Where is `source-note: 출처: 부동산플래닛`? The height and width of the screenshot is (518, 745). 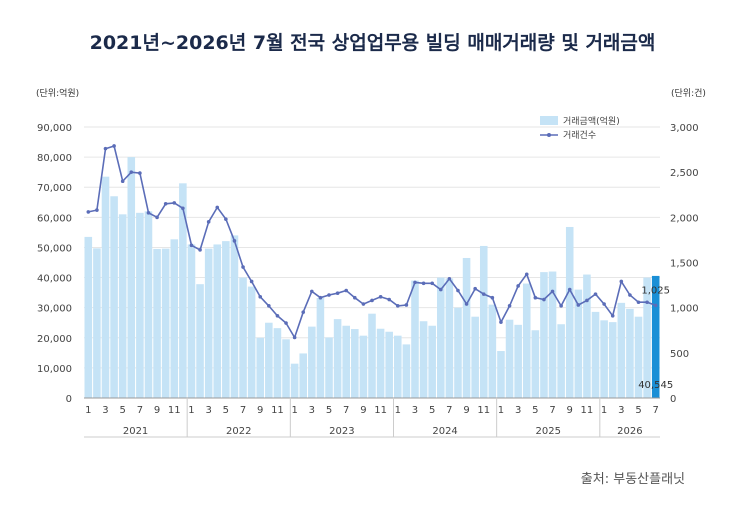
source-note: 출처: 부동산플래닛 is located at coordinates (632, 479).